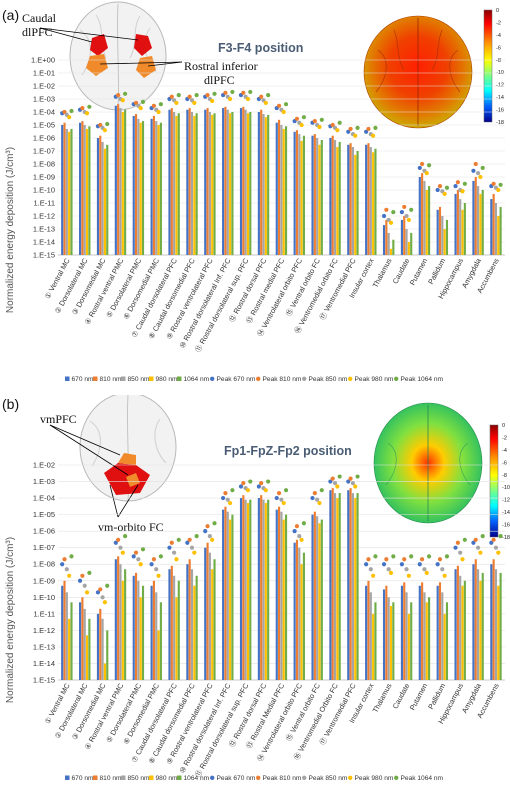 The width and height of the screenshot is (510, 789). I want to click on y-tick-label: 1.E-01, so click(44, 73).